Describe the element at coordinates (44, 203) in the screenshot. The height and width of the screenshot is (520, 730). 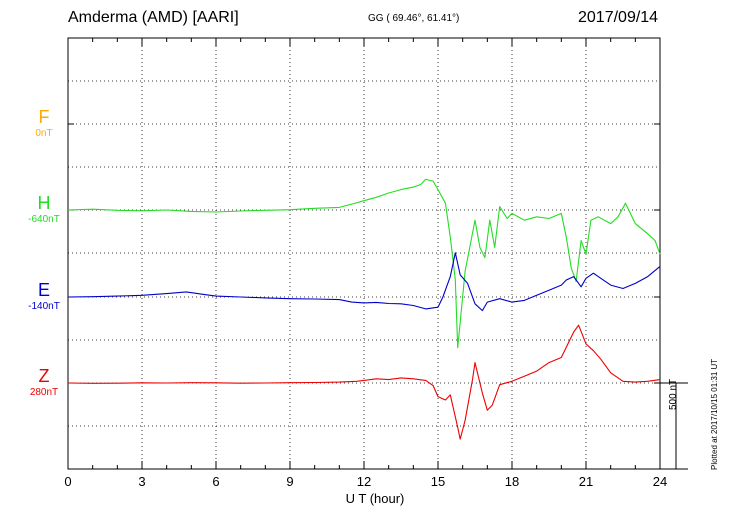
I see `component-letter-h: H` at that location.